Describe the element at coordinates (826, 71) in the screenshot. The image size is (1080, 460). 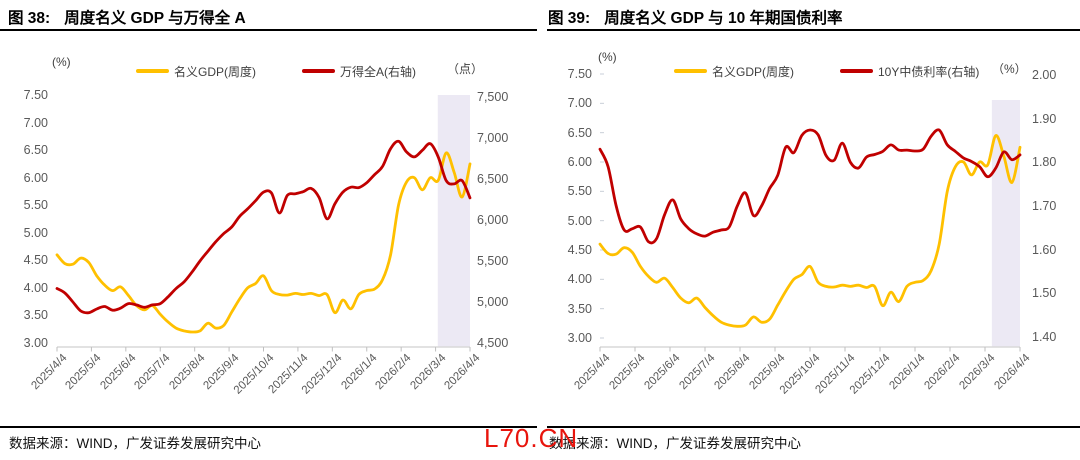
I see `legend: 名义GDP(周度) 10Y中债利率(右轴)` at that location.